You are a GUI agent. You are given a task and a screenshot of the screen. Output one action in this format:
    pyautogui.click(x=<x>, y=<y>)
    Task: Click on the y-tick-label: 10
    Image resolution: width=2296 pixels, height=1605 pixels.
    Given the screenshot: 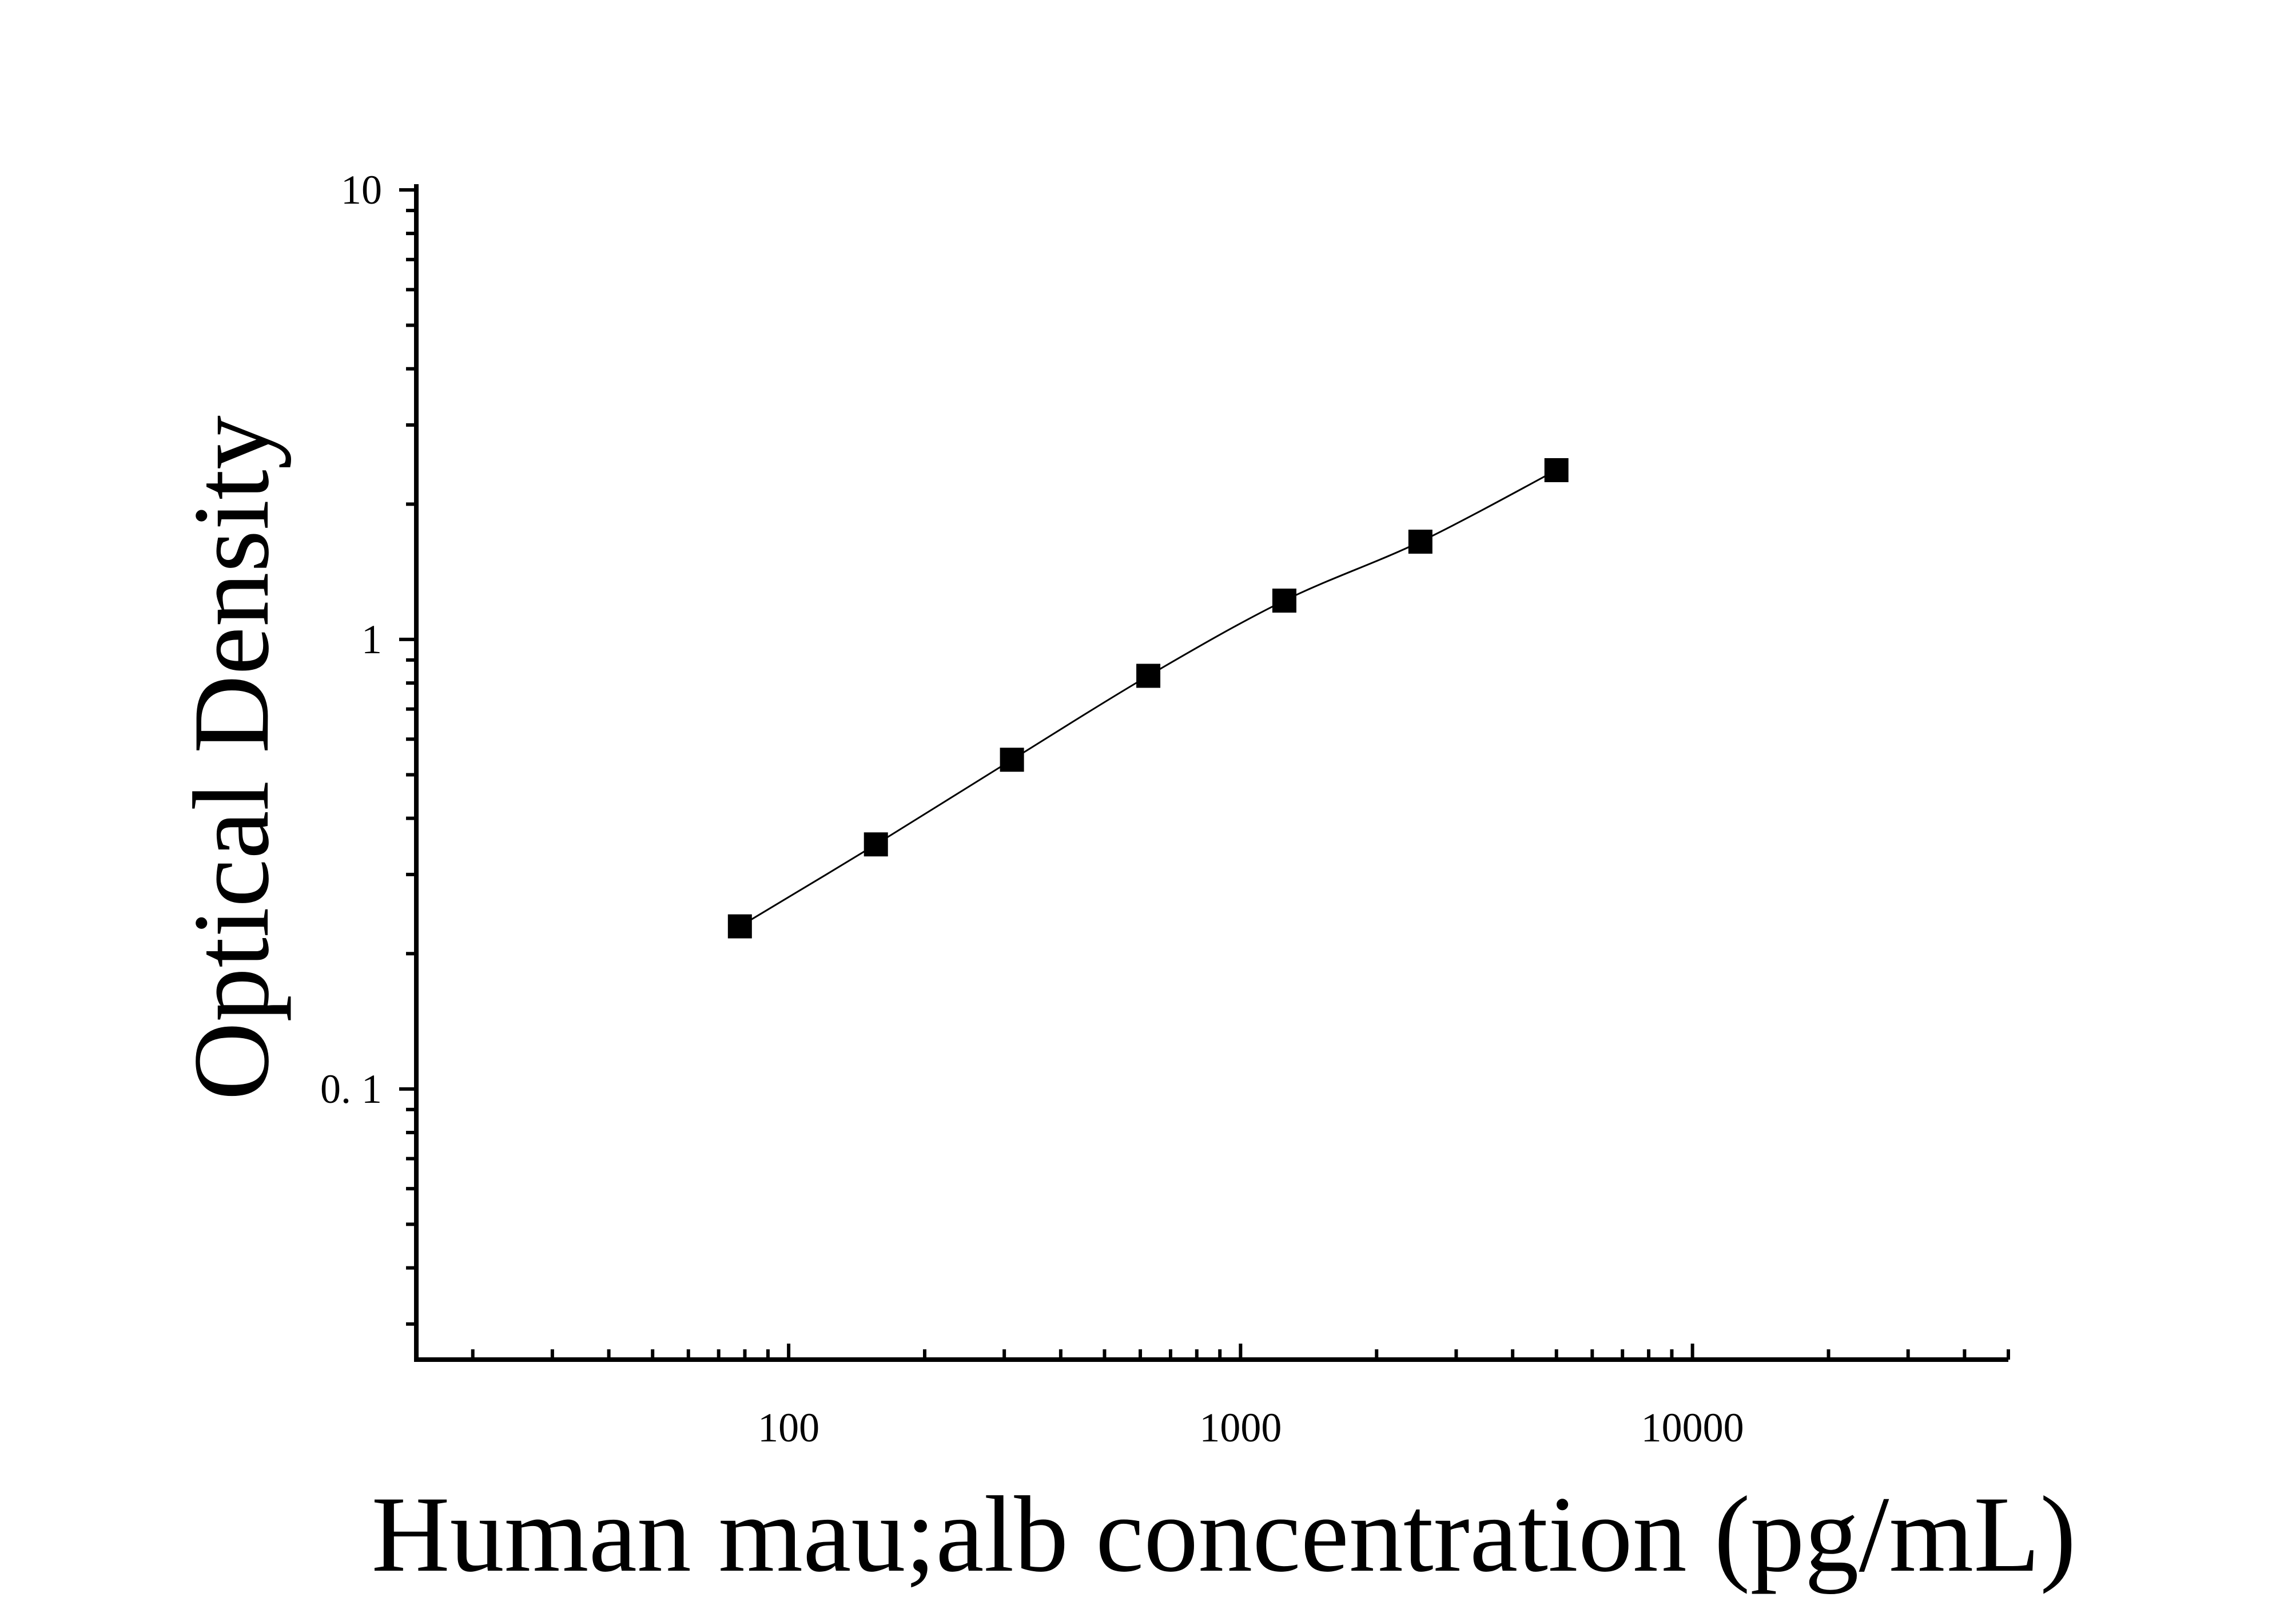 What is the action you would take?
    pyautogui.click(x=361, y=190)
    